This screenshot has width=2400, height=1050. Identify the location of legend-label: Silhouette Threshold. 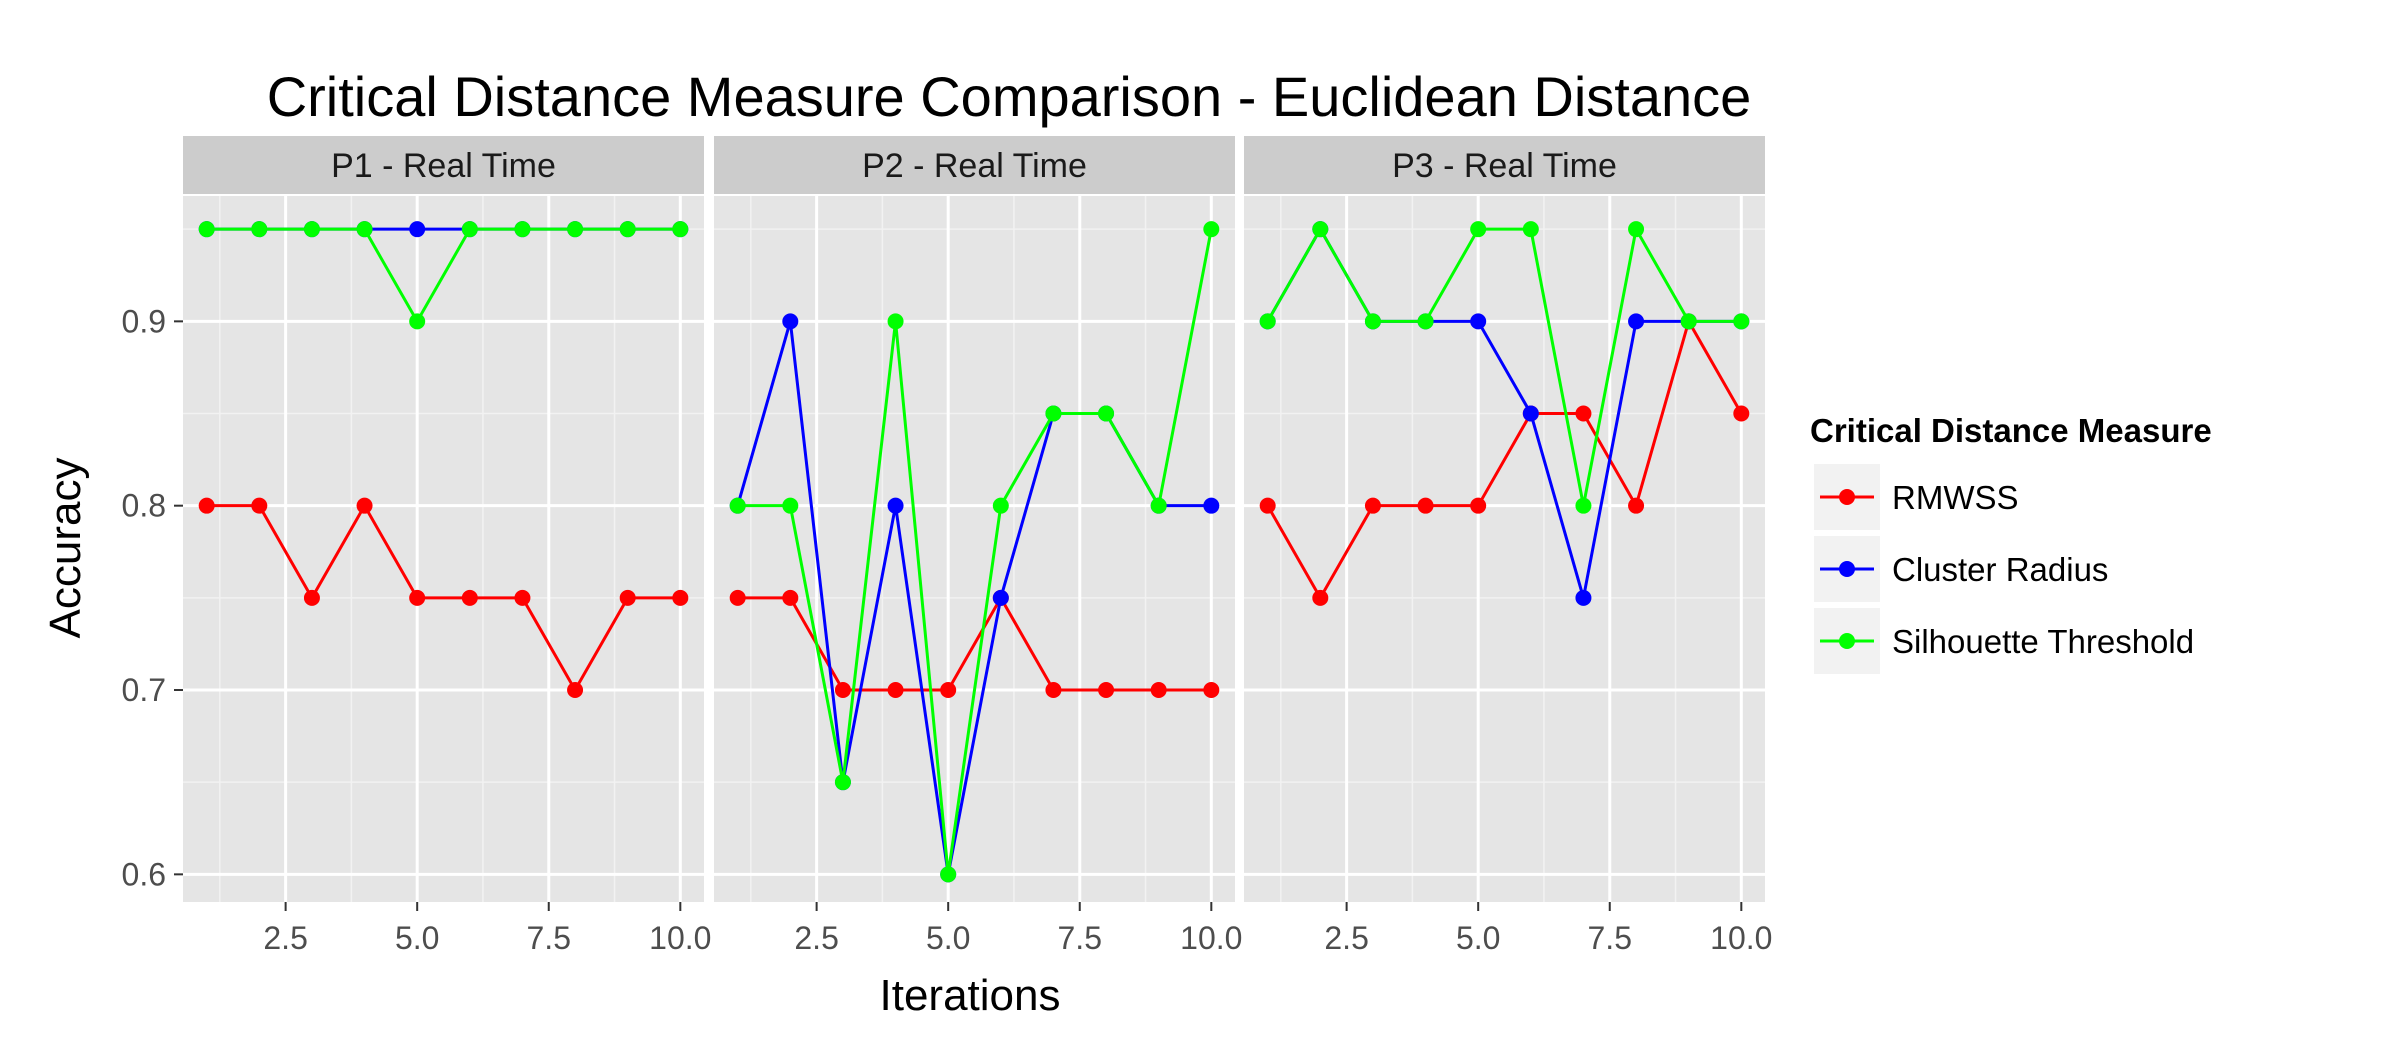
(2043, 641).